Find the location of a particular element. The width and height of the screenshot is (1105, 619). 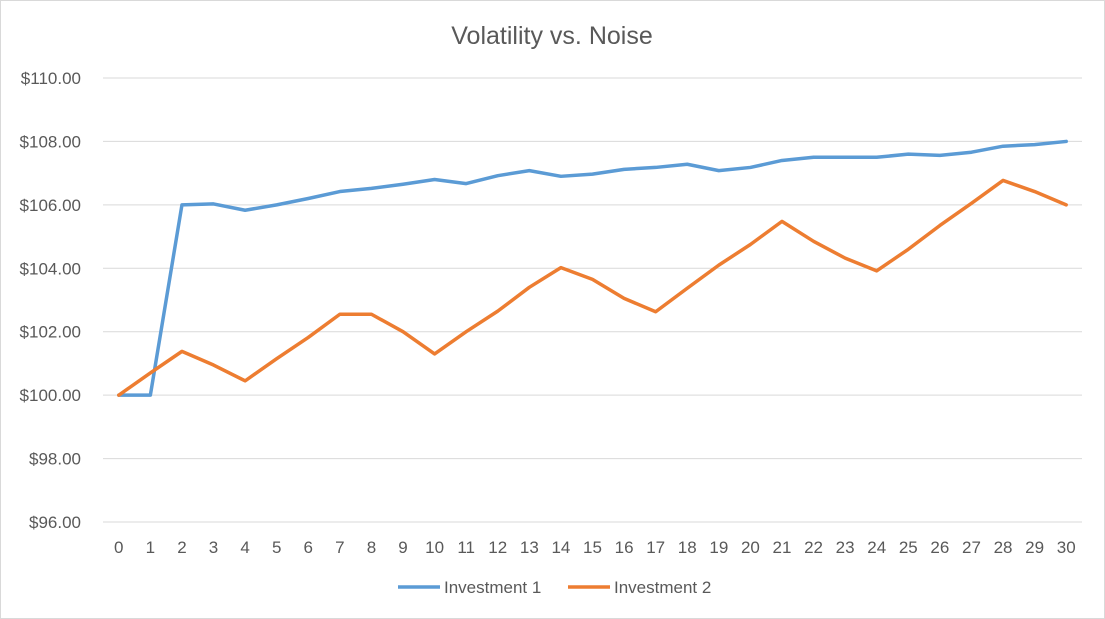

x-tick-label: 27 is located at coordinates (971, 547).